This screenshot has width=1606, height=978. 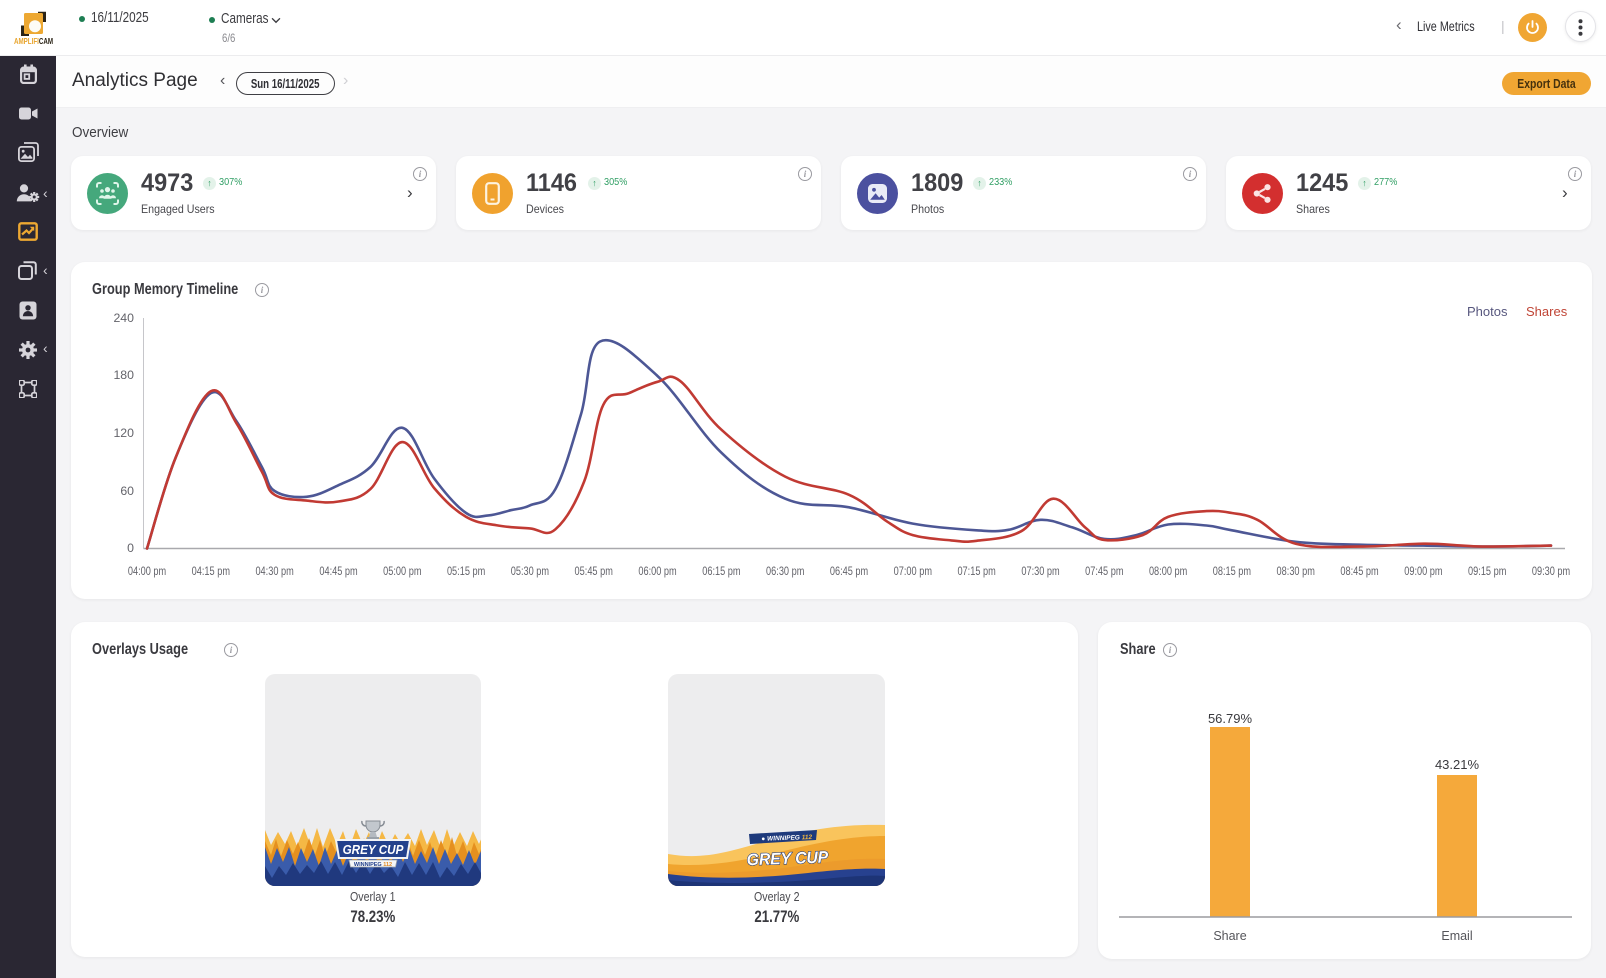 What do you see at coordinates (274, 572) in the screenshot?
I see `svg-text: 04:30 pm` at bounding box center [274, 572].